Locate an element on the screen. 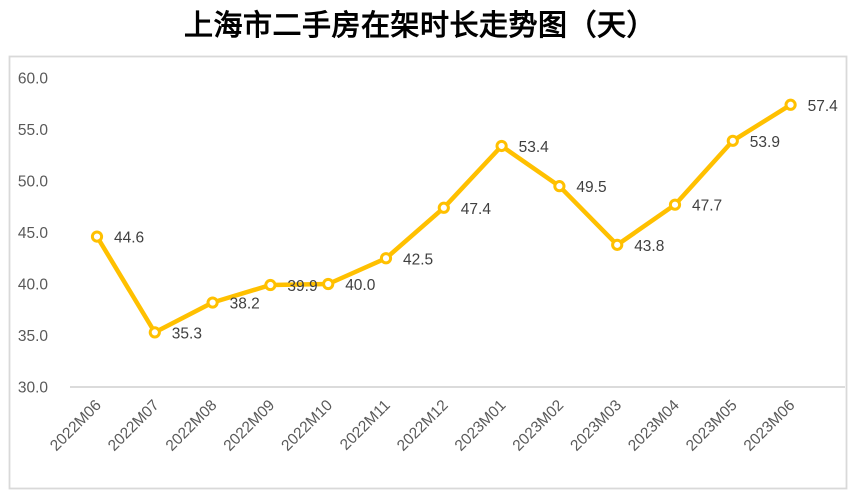 Image resolution: width=856 pixels, height=504 pixels. y-tick-label: 35.0 is located at coordinates (33, 336).